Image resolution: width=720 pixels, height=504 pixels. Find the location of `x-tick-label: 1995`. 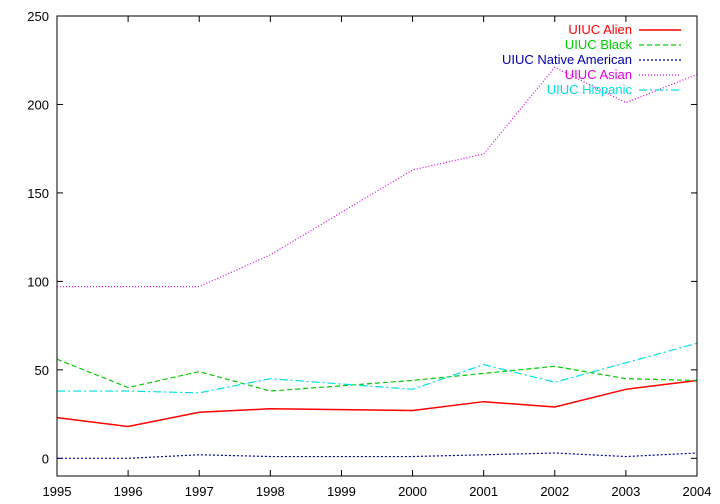

x-tick-label: 1995 is located at coordinates (57, 491).